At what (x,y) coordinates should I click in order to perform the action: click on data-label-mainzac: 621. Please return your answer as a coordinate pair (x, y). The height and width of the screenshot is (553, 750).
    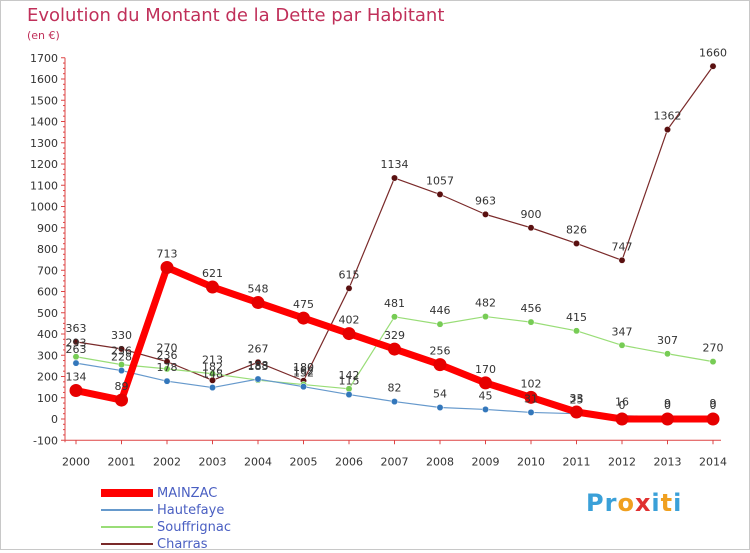
    Looking at the image, I should click on (212, 273).